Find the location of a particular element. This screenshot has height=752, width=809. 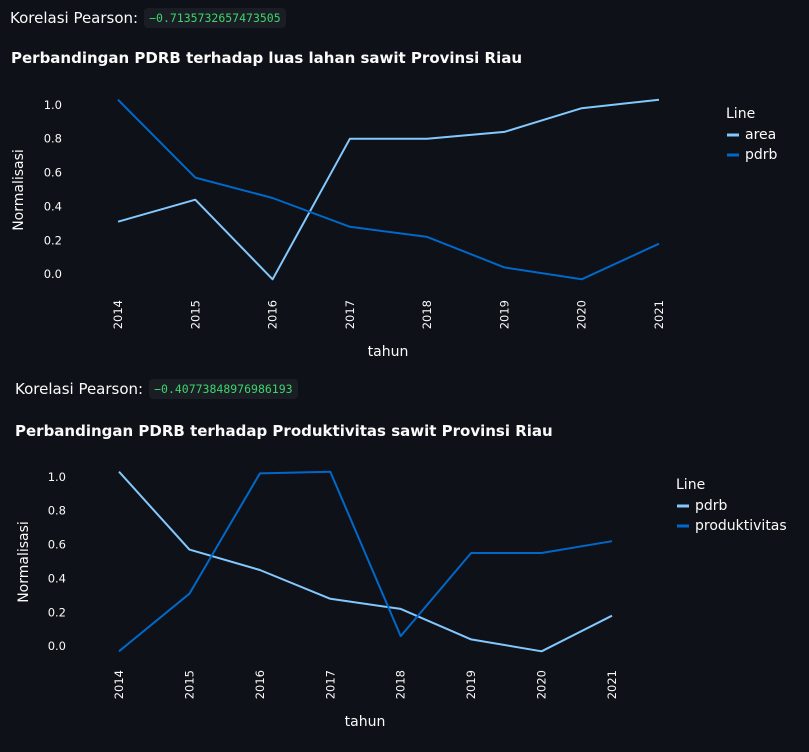

pearson-label-2: Korelasi Pearson: is located at coordinates (79, 389).